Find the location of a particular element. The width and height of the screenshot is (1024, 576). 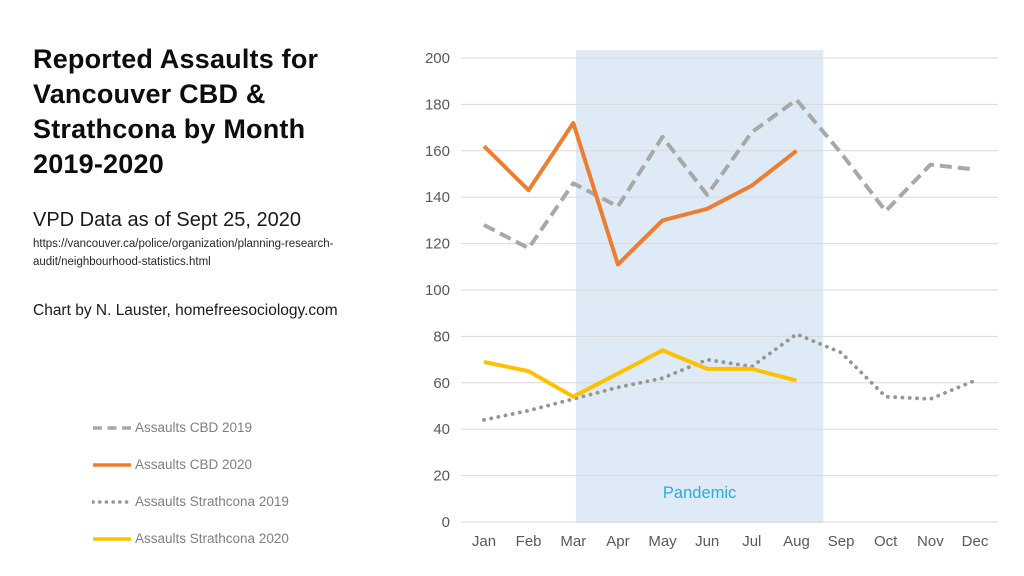

series-assaults-cbd-2020 is located at coordinates (640, 194).